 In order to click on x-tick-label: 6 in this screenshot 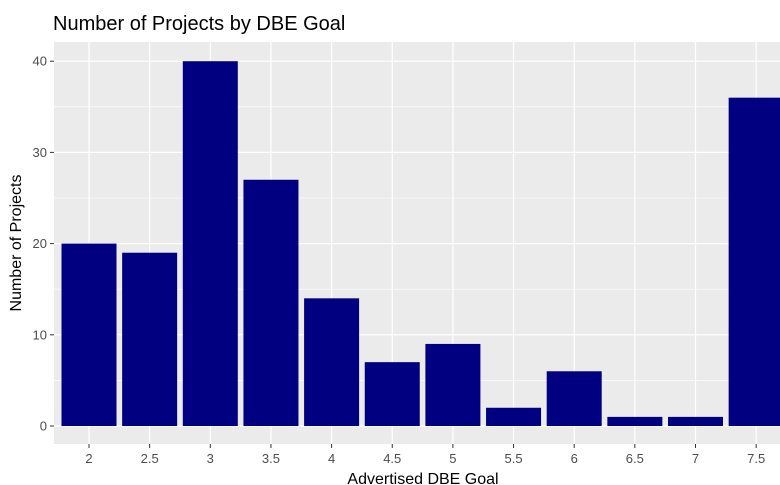, I will do `click(574, 458)`.